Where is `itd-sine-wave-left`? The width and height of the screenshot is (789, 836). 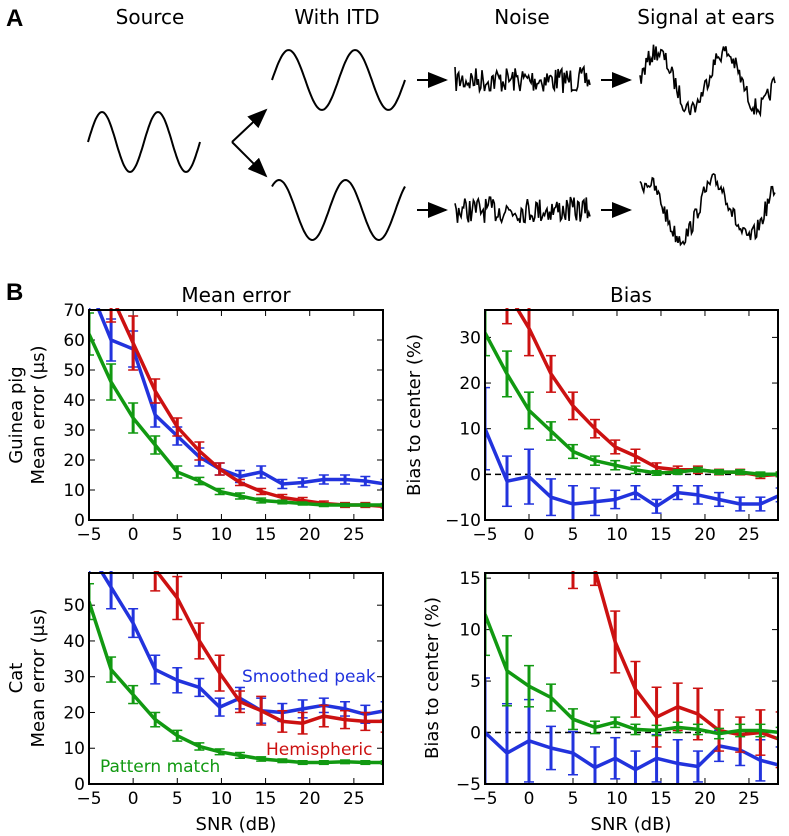 itd-sine-wave-left is located at coordinates (338, 80).